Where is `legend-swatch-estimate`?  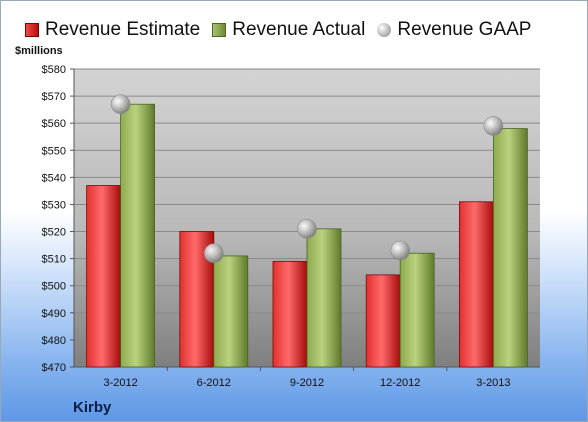 legend-swatch-estimate is located at coordinates (32, 30).